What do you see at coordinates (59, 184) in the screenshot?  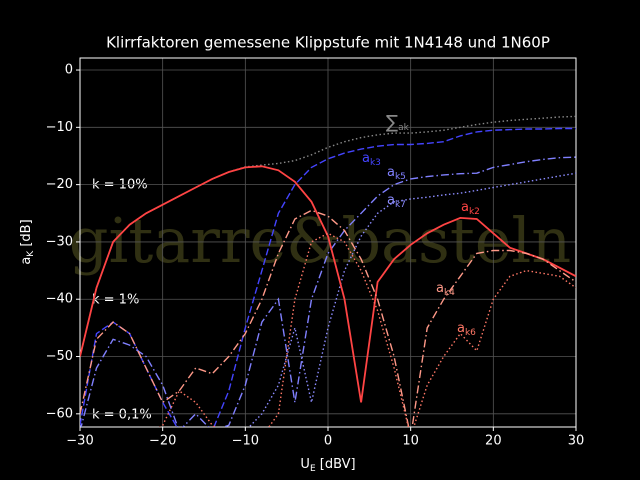 I see `y-tick-label: −20` at bounding box center [59, 184].